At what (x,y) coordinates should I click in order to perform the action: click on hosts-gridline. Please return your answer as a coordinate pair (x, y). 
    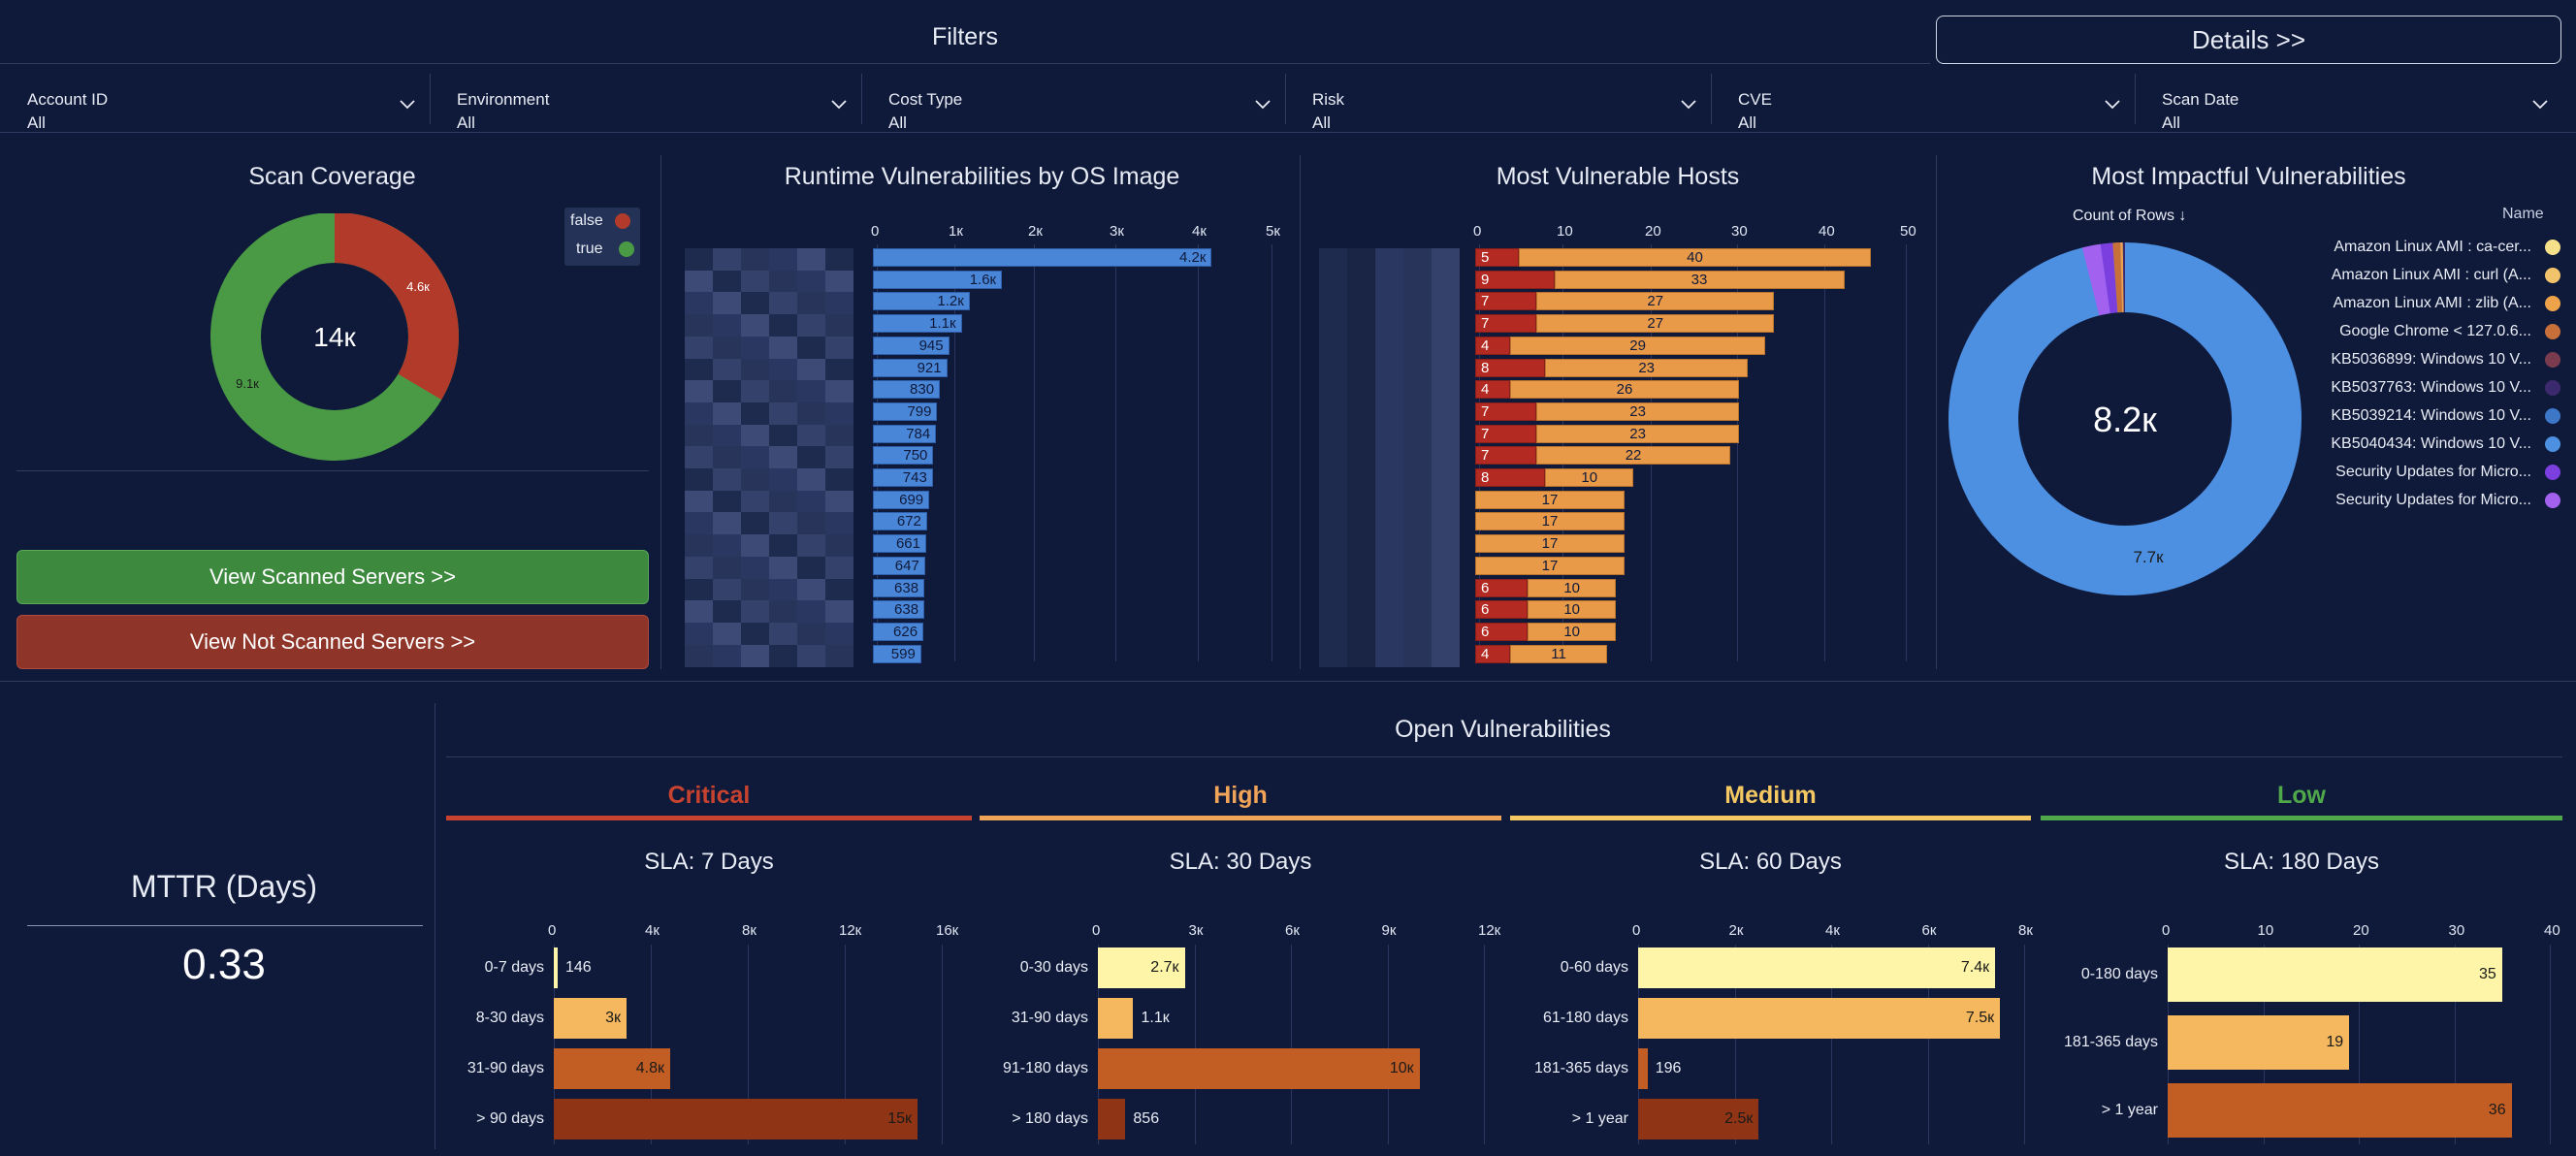
    Looking at the image, I should click on (1737, 452).